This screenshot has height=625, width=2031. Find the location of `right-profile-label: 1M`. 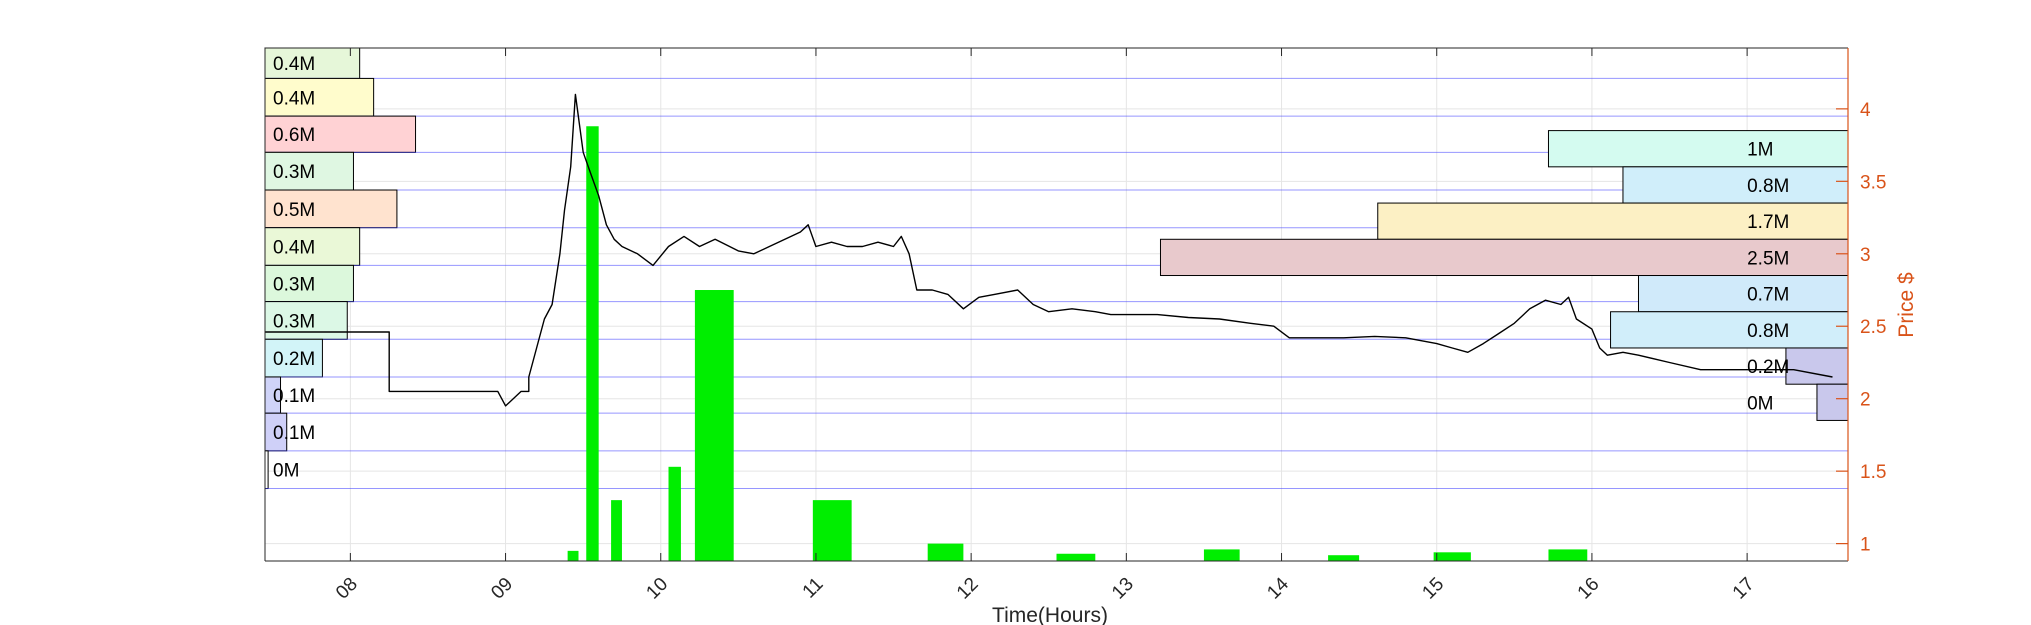

right-profile-label: 1M is located at coordinates (1760, 150).